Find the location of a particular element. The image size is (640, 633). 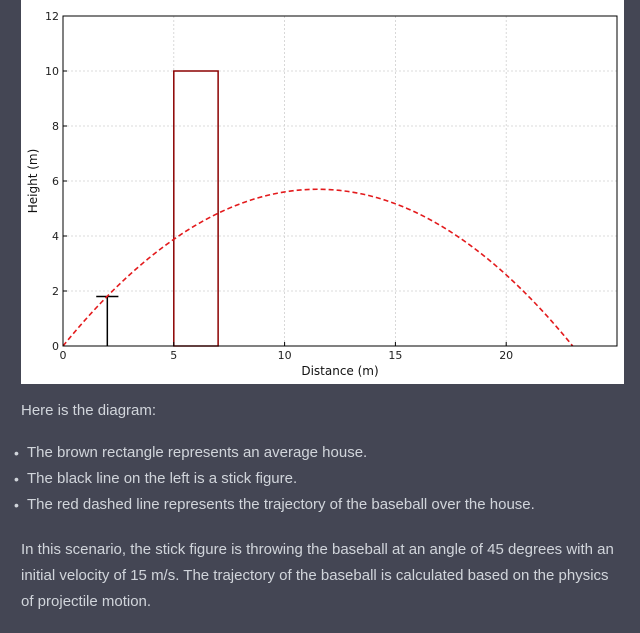

y-tick-label: 0 is located at coordinates (55, 346).